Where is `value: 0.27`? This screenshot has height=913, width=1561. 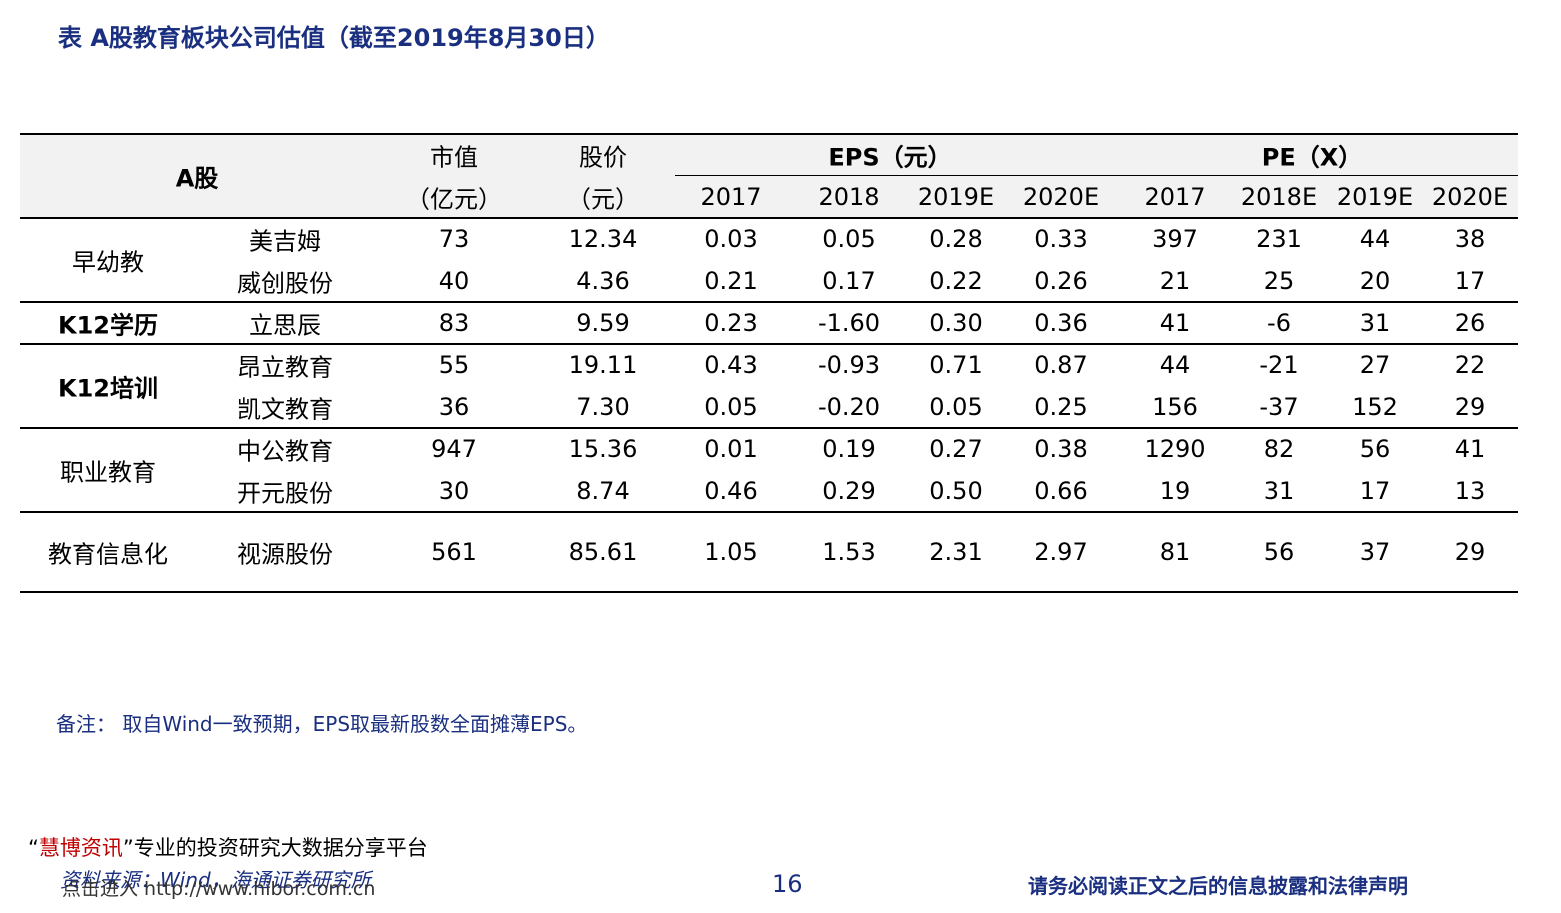 value: 0.27 is located at coordinates (956, 449).